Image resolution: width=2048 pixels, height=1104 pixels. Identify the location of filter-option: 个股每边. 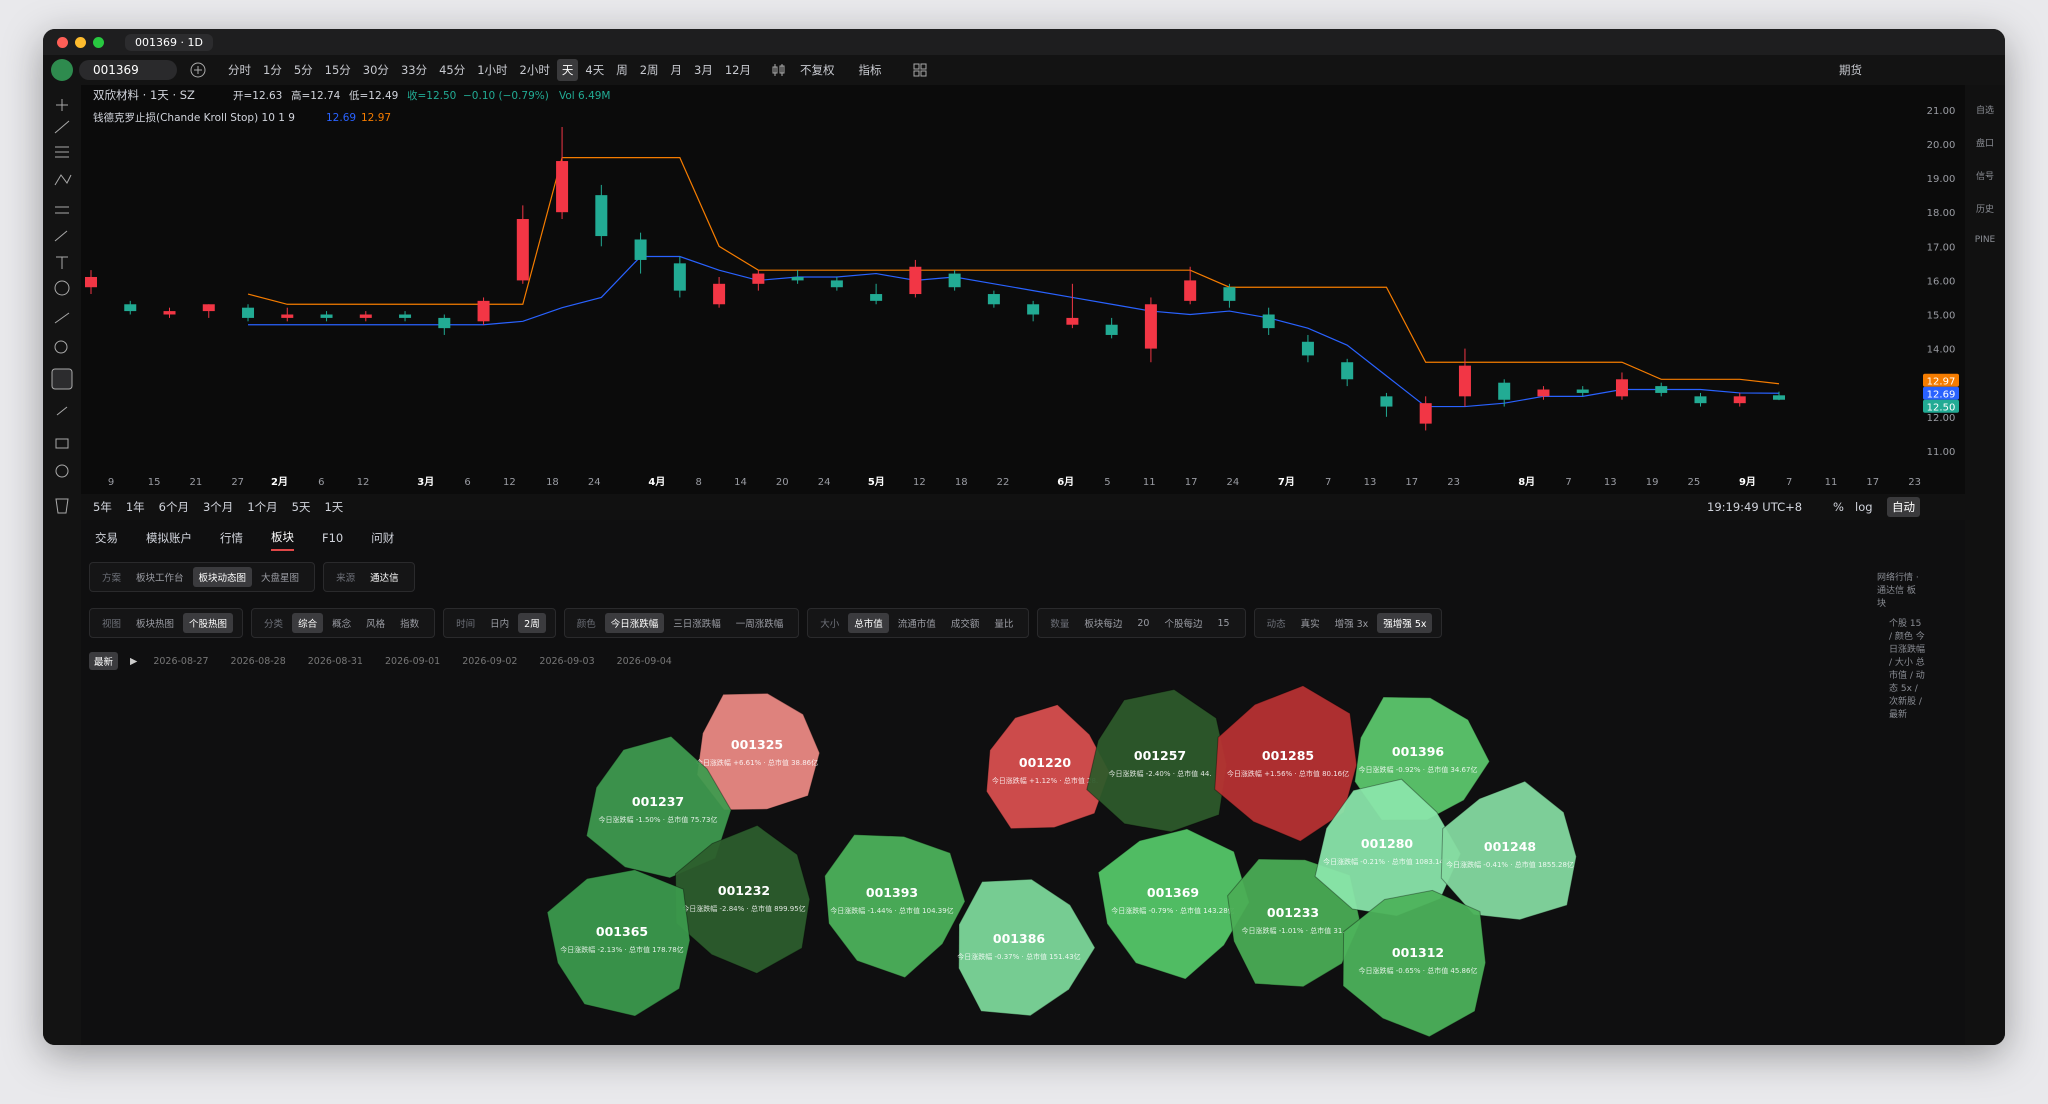
(1183, 624).